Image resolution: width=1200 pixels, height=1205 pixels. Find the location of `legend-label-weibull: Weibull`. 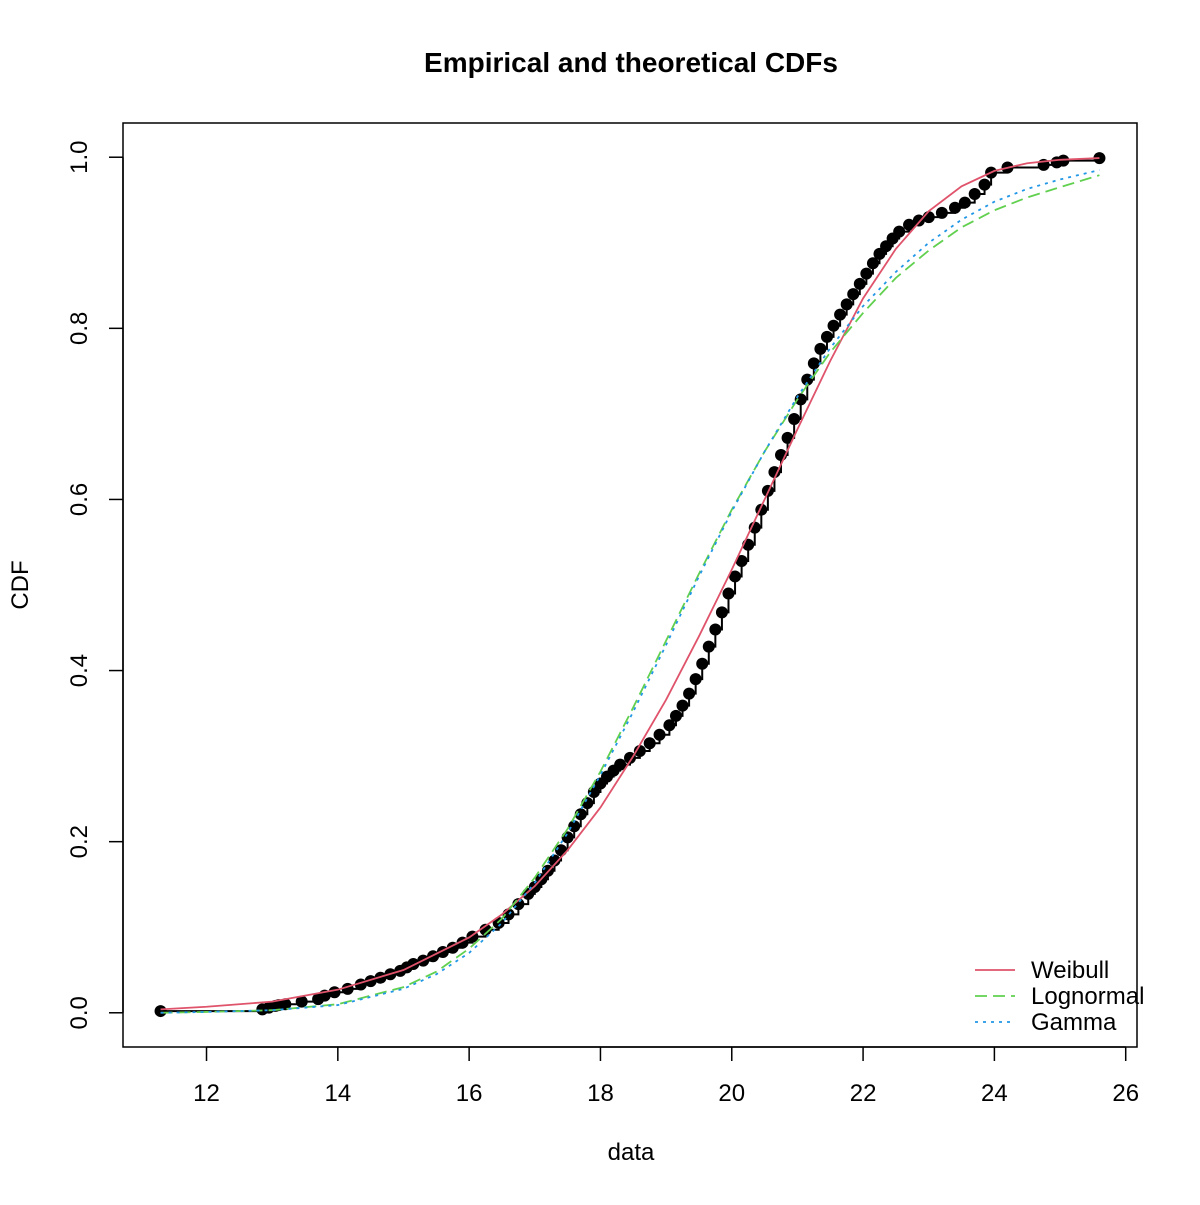

legend-label-weibull: Weibull is located at coordinates (1070, 970).